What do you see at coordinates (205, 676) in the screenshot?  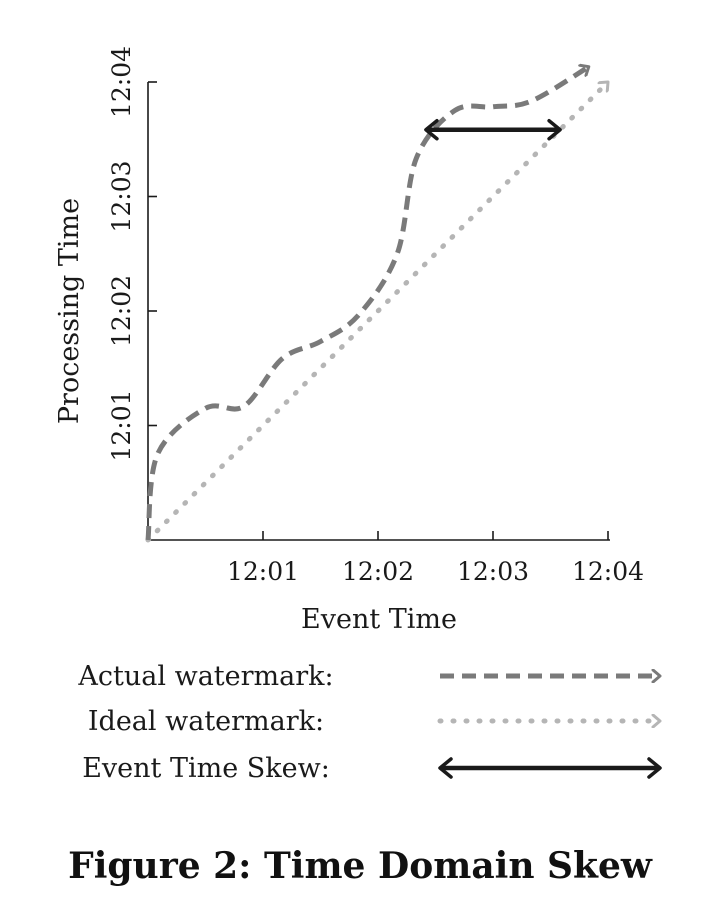 I see `legend-label-actual: Actual watermark:` at bounding box center [205, 676].